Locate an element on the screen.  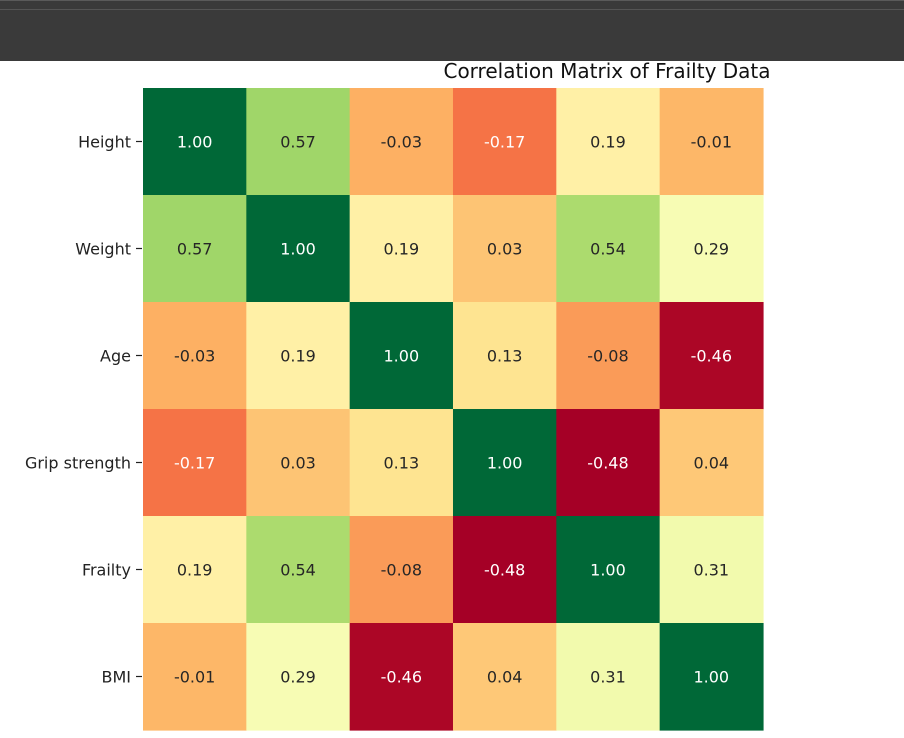
row-labels: Height Weight Age Grip strength Frailty BMI is located at coordinates (83, 410).